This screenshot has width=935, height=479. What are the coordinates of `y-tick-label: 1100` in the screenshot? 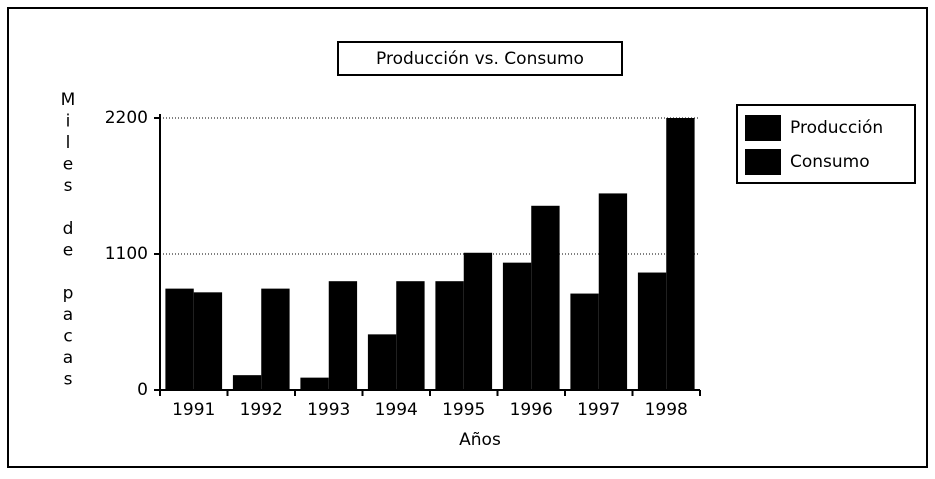 It's located at (126, 254).